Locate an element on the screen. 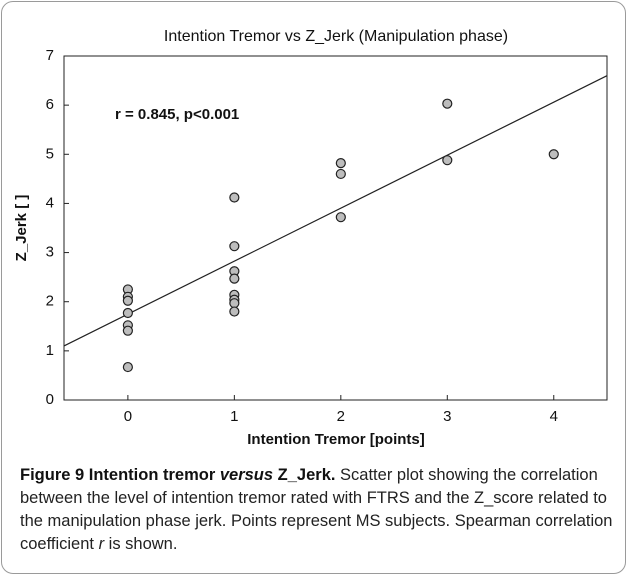 The image size is (629, 577). caption-text-italic: r is located at coordinates (101, 544).